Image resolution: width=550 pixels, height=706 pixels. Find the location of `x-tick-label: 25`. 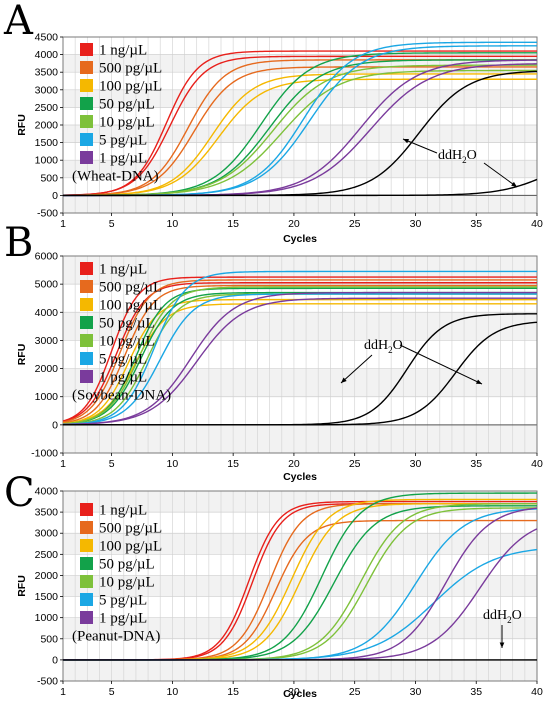

x-tick-label: 25 is located at coordinates (355, 224).